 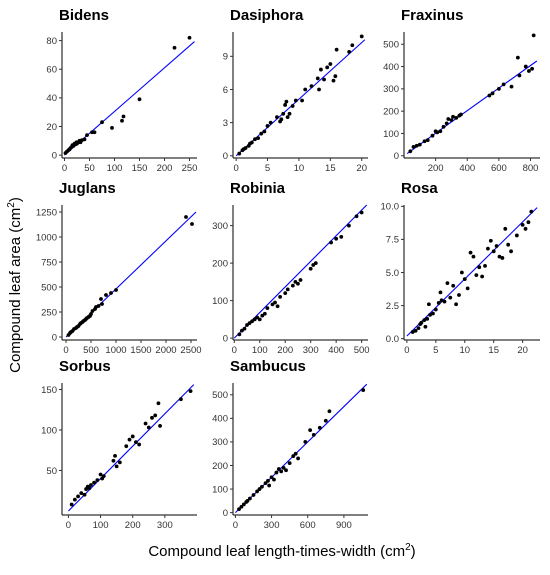 What do you see at coordinates (225, 57) in the screenshot?
I see `y-tick-label: 9` at bounding box center [225, 57].